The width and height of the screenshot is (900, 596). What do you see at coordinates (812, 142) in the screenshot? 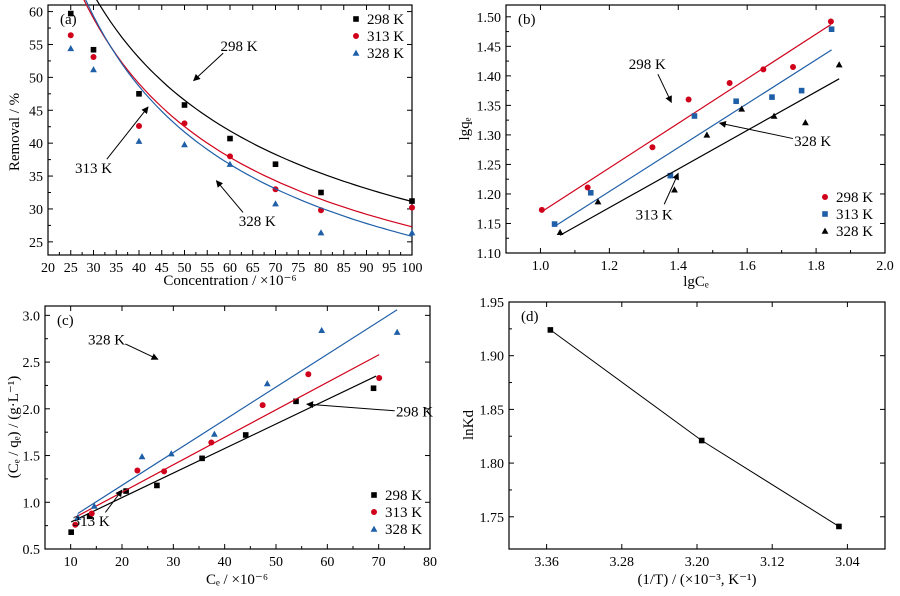
I see `annotation-label: 328 K` at bounding box center [812, 142].